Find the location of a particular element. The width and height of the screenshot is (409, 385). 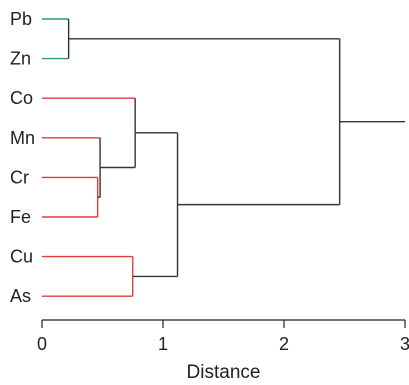

x-axis-title: Distance is located at coordinates (224, 372).